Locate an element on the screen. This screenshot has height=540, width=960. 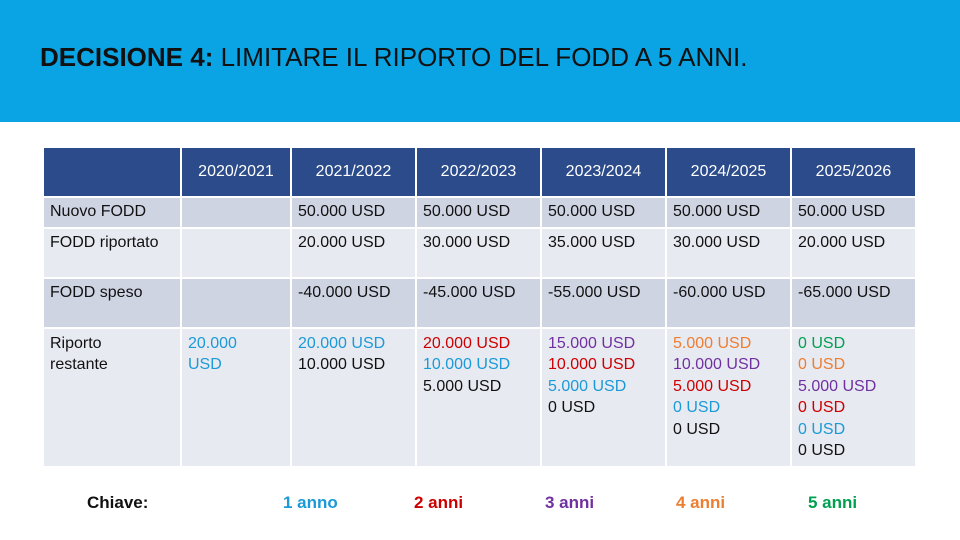
row-label: Nuovo FODD is located at coordinates (112, 212).